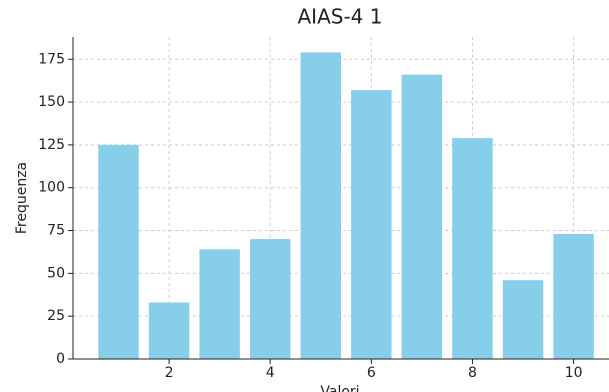 Image resolution: width=609 pixels, height=392 pixels. I want to click on x-tick-label: 2, so click(169, 373).